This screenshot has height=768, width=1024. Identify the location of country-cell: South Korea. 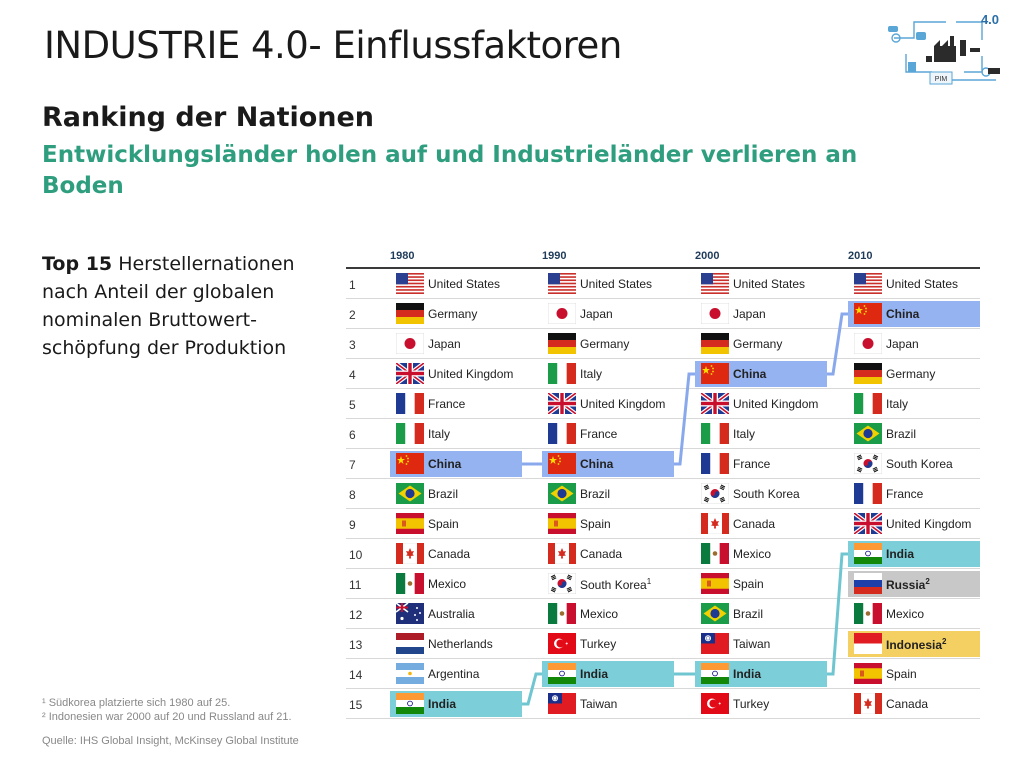
(914, 464).